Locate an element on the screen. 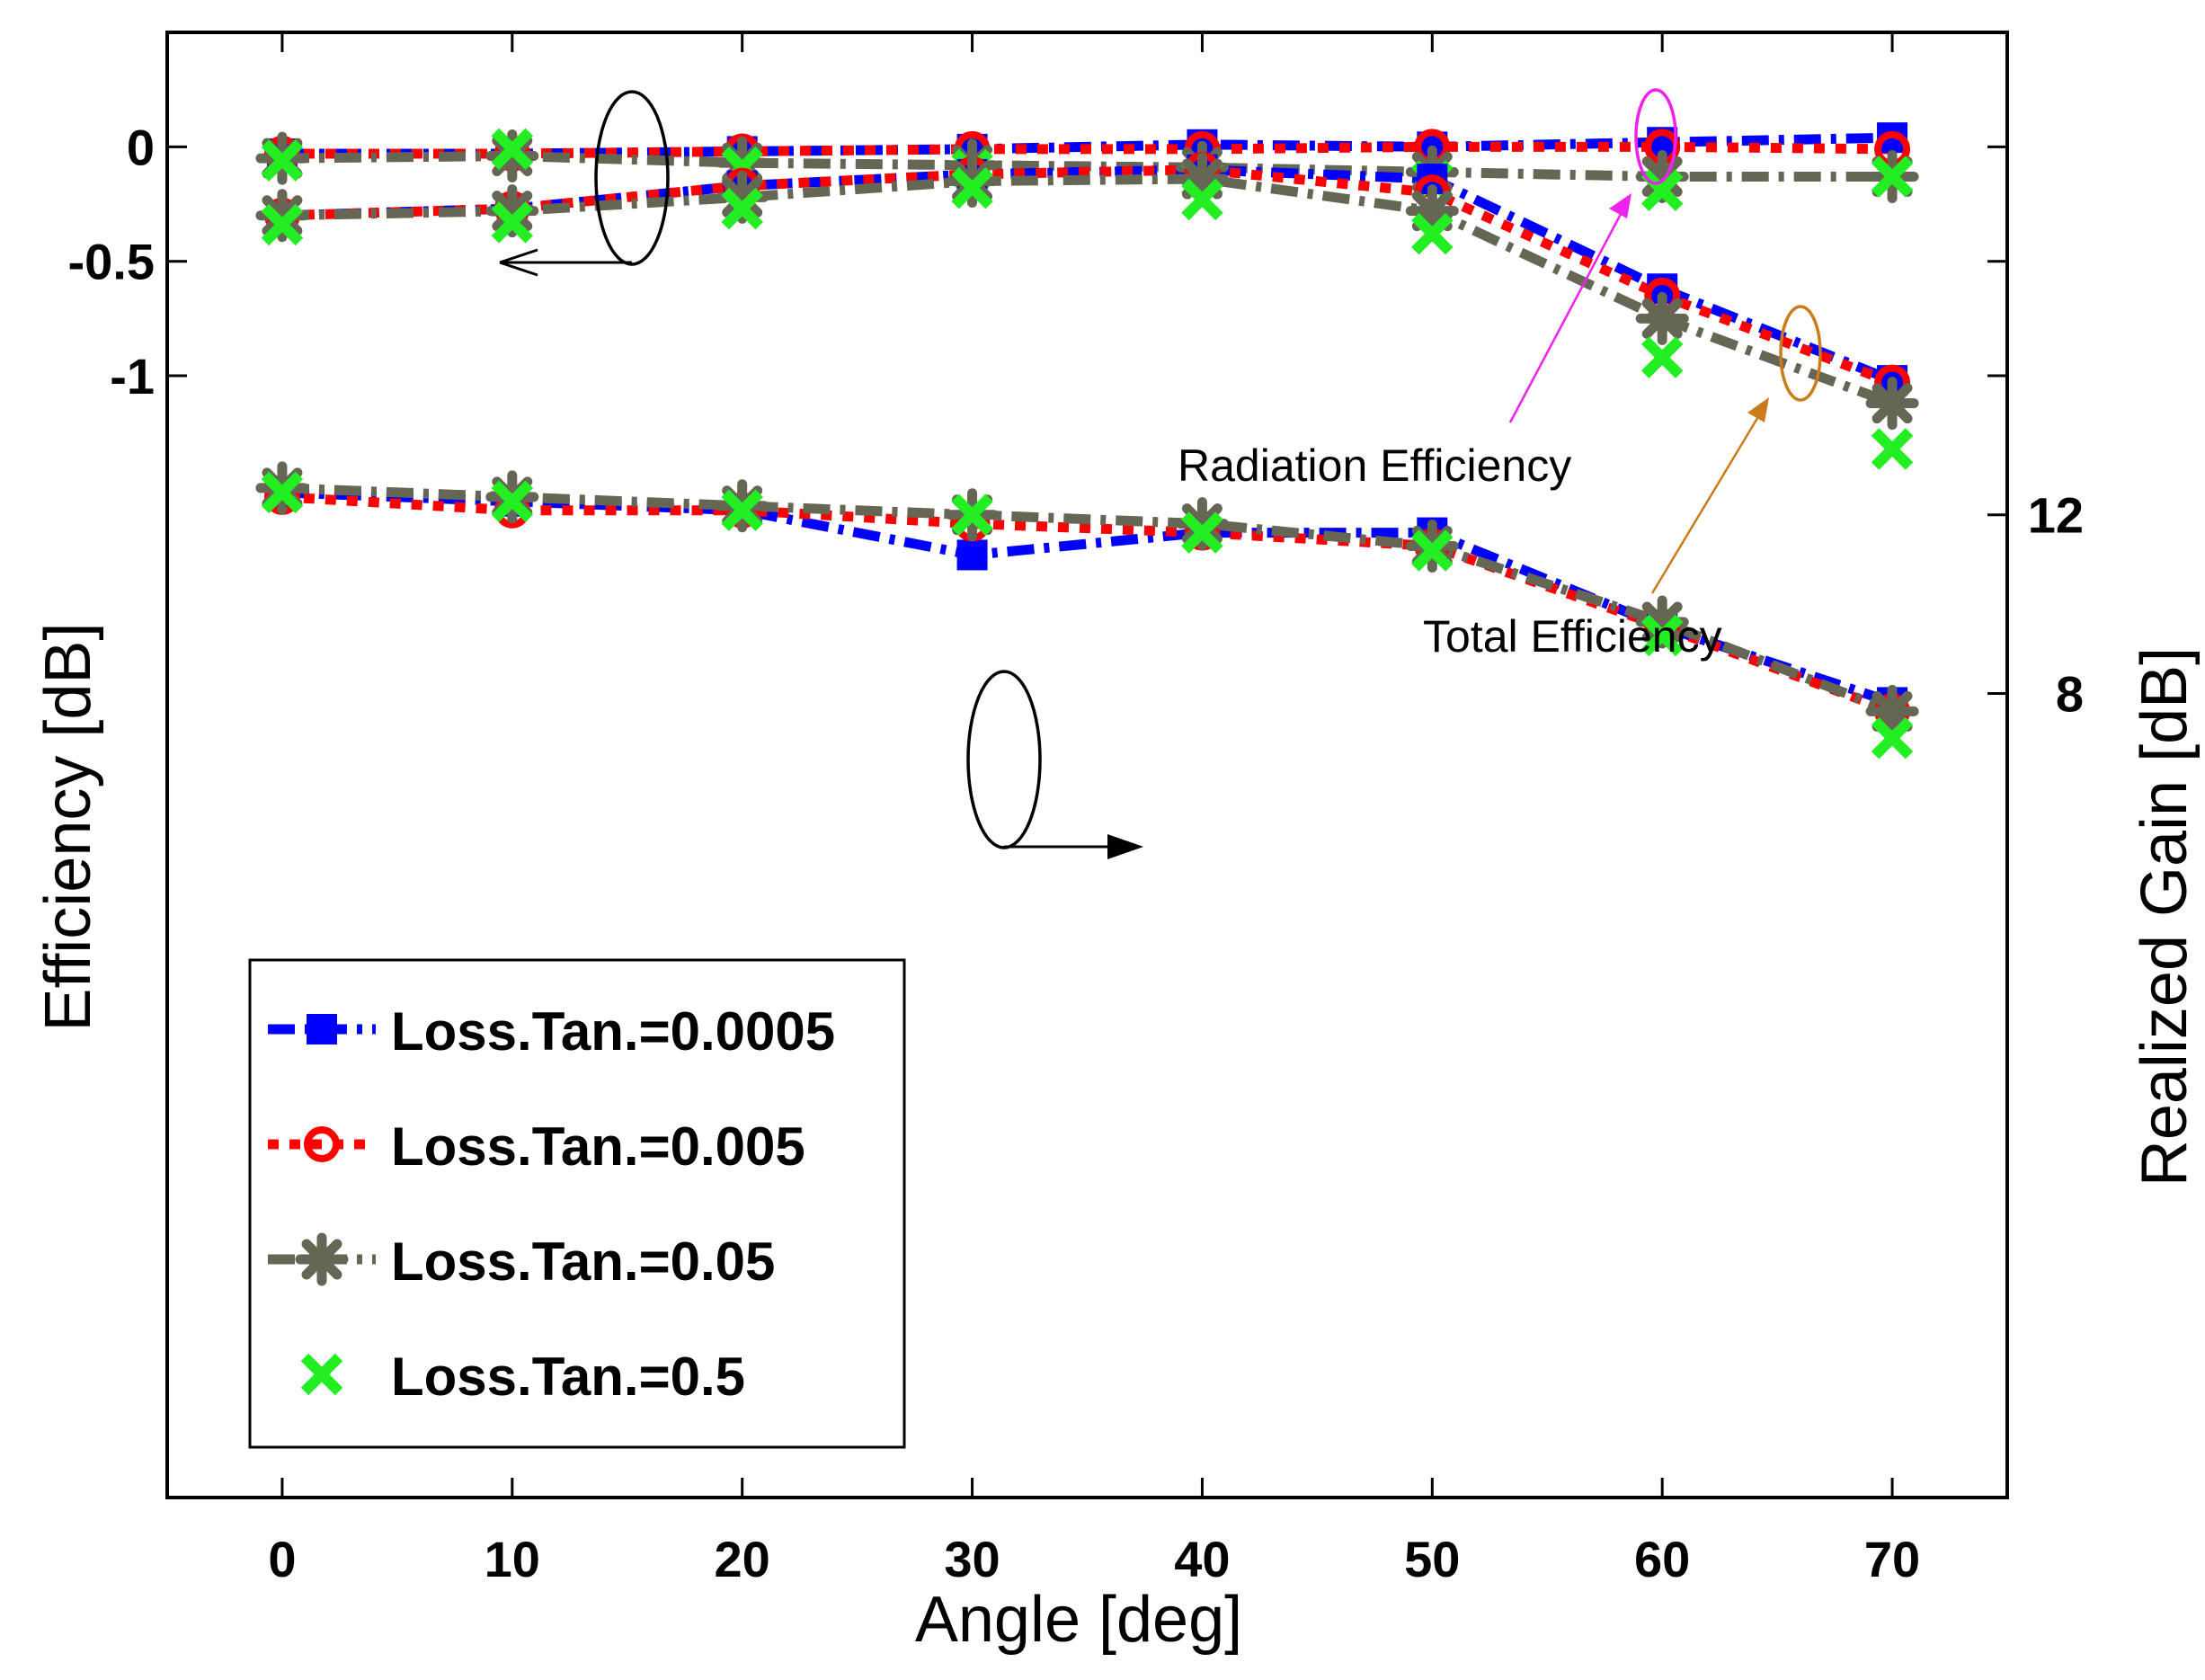  right-axis-arrow-head is located at coordinates (1125, 846).